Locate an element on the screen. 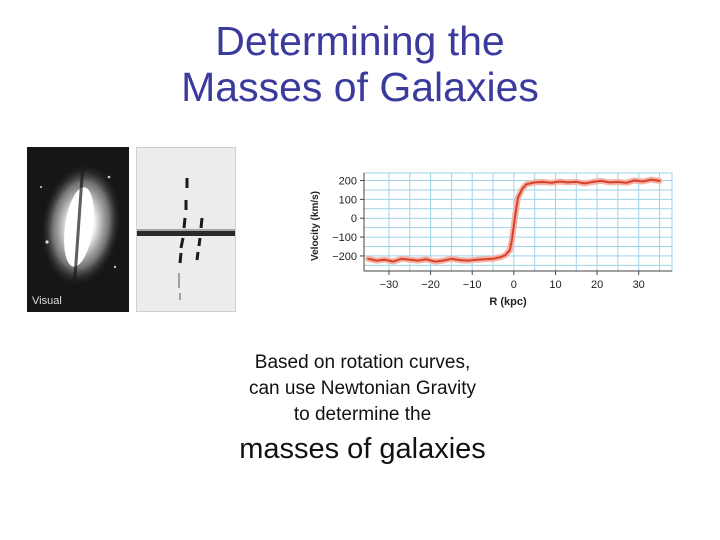  caption-line-4: masses of galaxies is located at coordinates (362, 449).